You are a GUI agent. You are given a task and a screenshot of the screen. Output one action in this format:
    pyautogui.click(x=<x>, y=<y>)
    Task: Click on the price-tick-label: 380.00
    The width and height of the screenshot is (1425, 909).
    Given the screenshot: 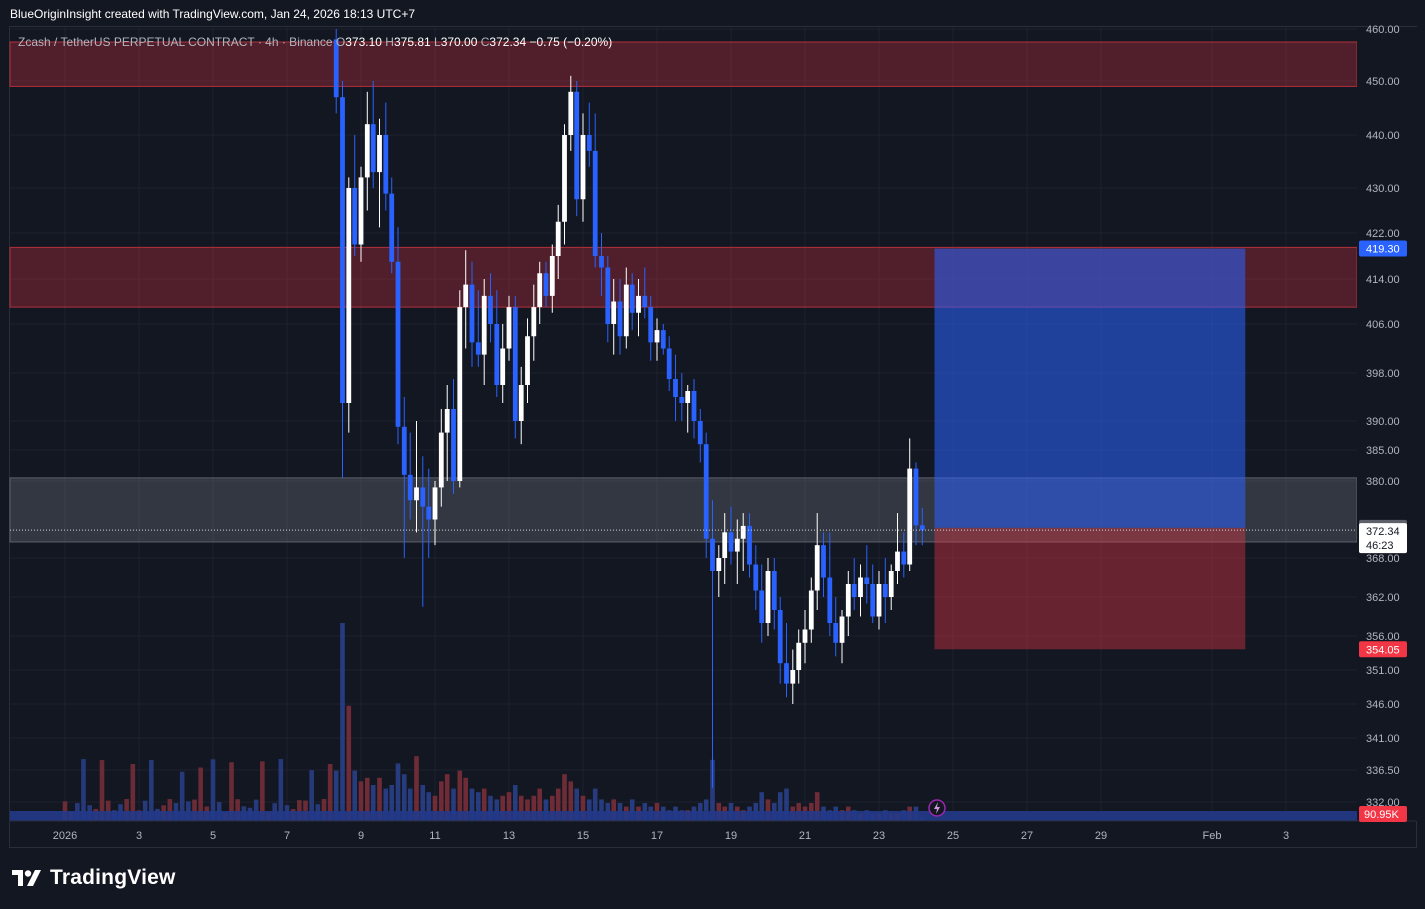 What is the action you would take?
    pyautogui.click(x=1383, y=482)
    